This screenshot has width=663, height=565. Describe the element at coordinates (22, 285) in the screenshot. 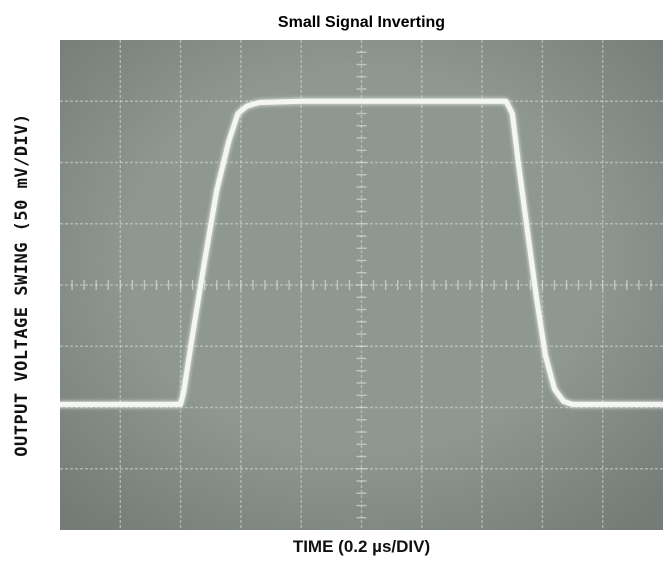

I see `y-axis-label: OUTPUT VOLTAGE SWING (50 mV/DIV)` at that location.